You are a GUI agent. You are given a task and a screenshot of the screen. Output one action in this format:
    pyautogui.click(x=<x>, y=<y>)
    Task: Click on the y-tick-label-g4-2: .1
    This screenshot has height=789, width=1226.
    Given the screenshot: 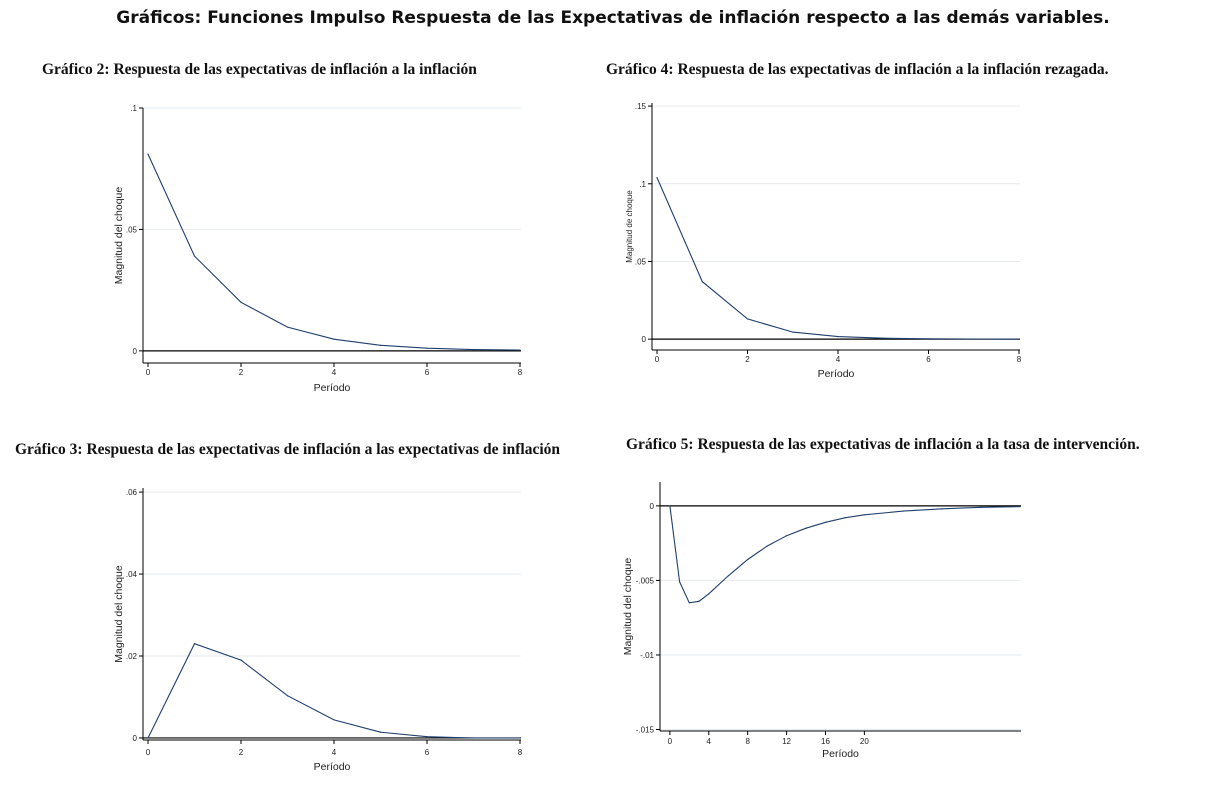 What is the action you would take?
    pyautogui.click(x=642, y=184)
    